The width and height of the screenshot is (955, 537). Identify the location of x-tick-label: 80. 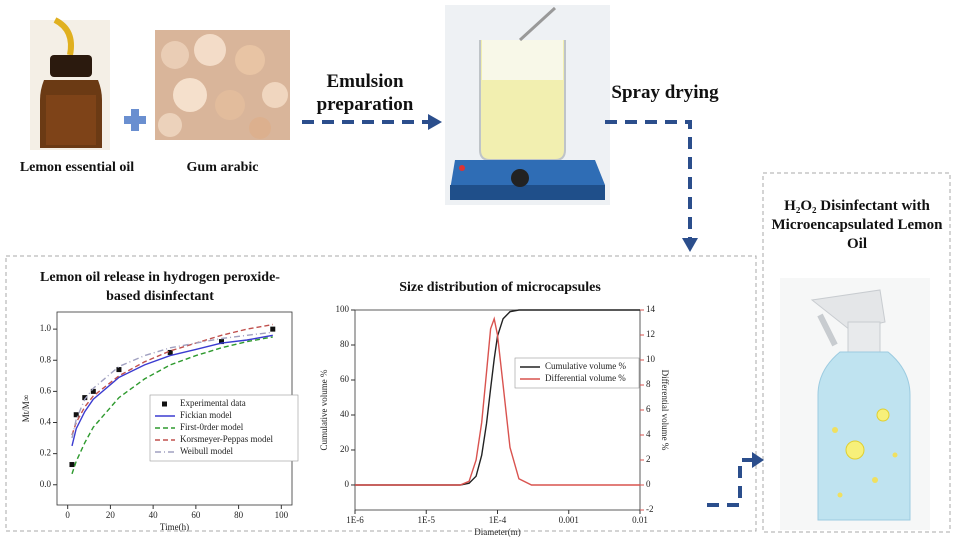
(239, 515).